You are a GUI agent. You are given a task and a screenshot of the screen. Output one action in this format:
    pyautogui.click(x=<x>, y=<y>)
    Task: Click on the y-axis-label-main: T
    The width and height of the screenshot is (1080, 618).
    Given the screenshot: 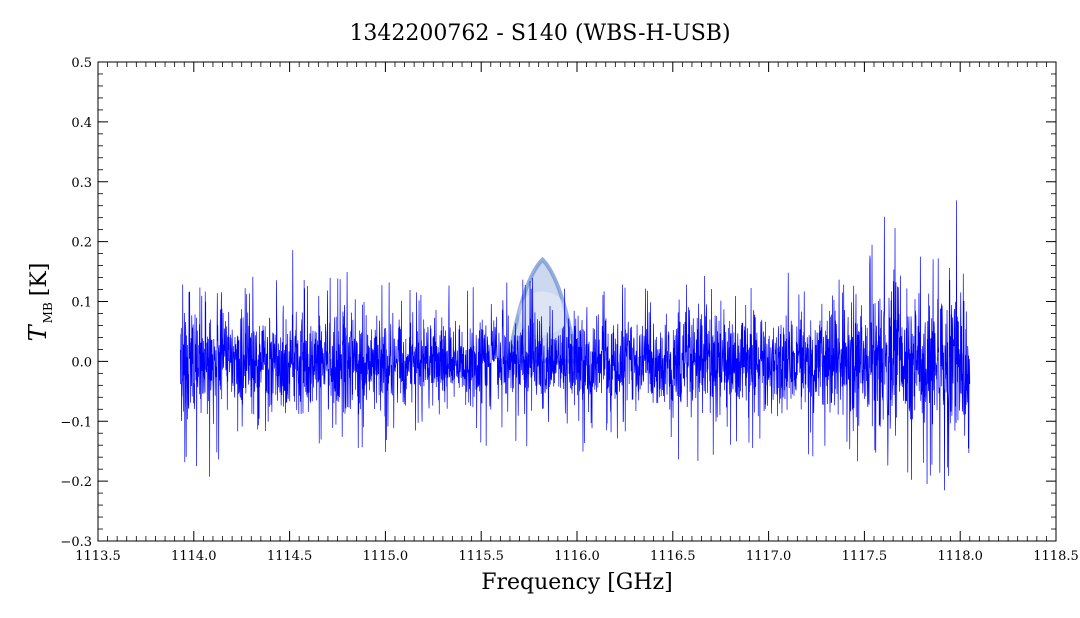 What is the action you would take?
    pyautogui.click(x=38, y=332)
    